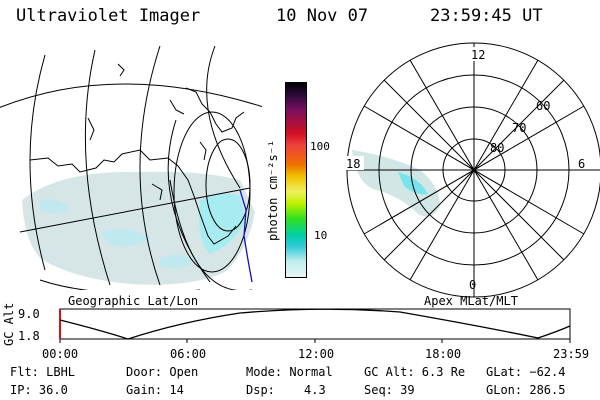 This screenshot has width=600, height=400. I want to click on gc-alt-xtick-1800: 18:00, so click(443, 354).